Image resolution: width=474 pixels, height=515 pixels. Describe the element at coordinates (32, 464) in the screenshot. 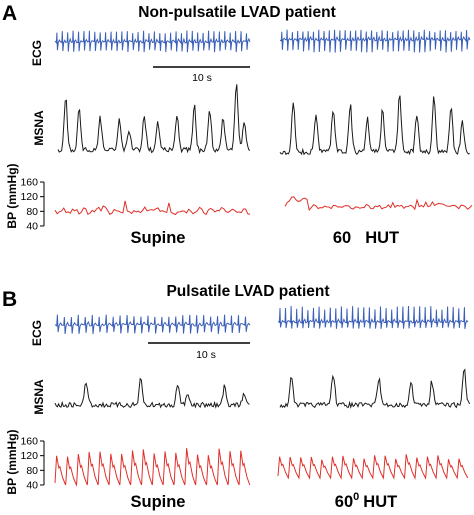

I see `panel-b-bp-ticks: 160 120 80 40` at that location.